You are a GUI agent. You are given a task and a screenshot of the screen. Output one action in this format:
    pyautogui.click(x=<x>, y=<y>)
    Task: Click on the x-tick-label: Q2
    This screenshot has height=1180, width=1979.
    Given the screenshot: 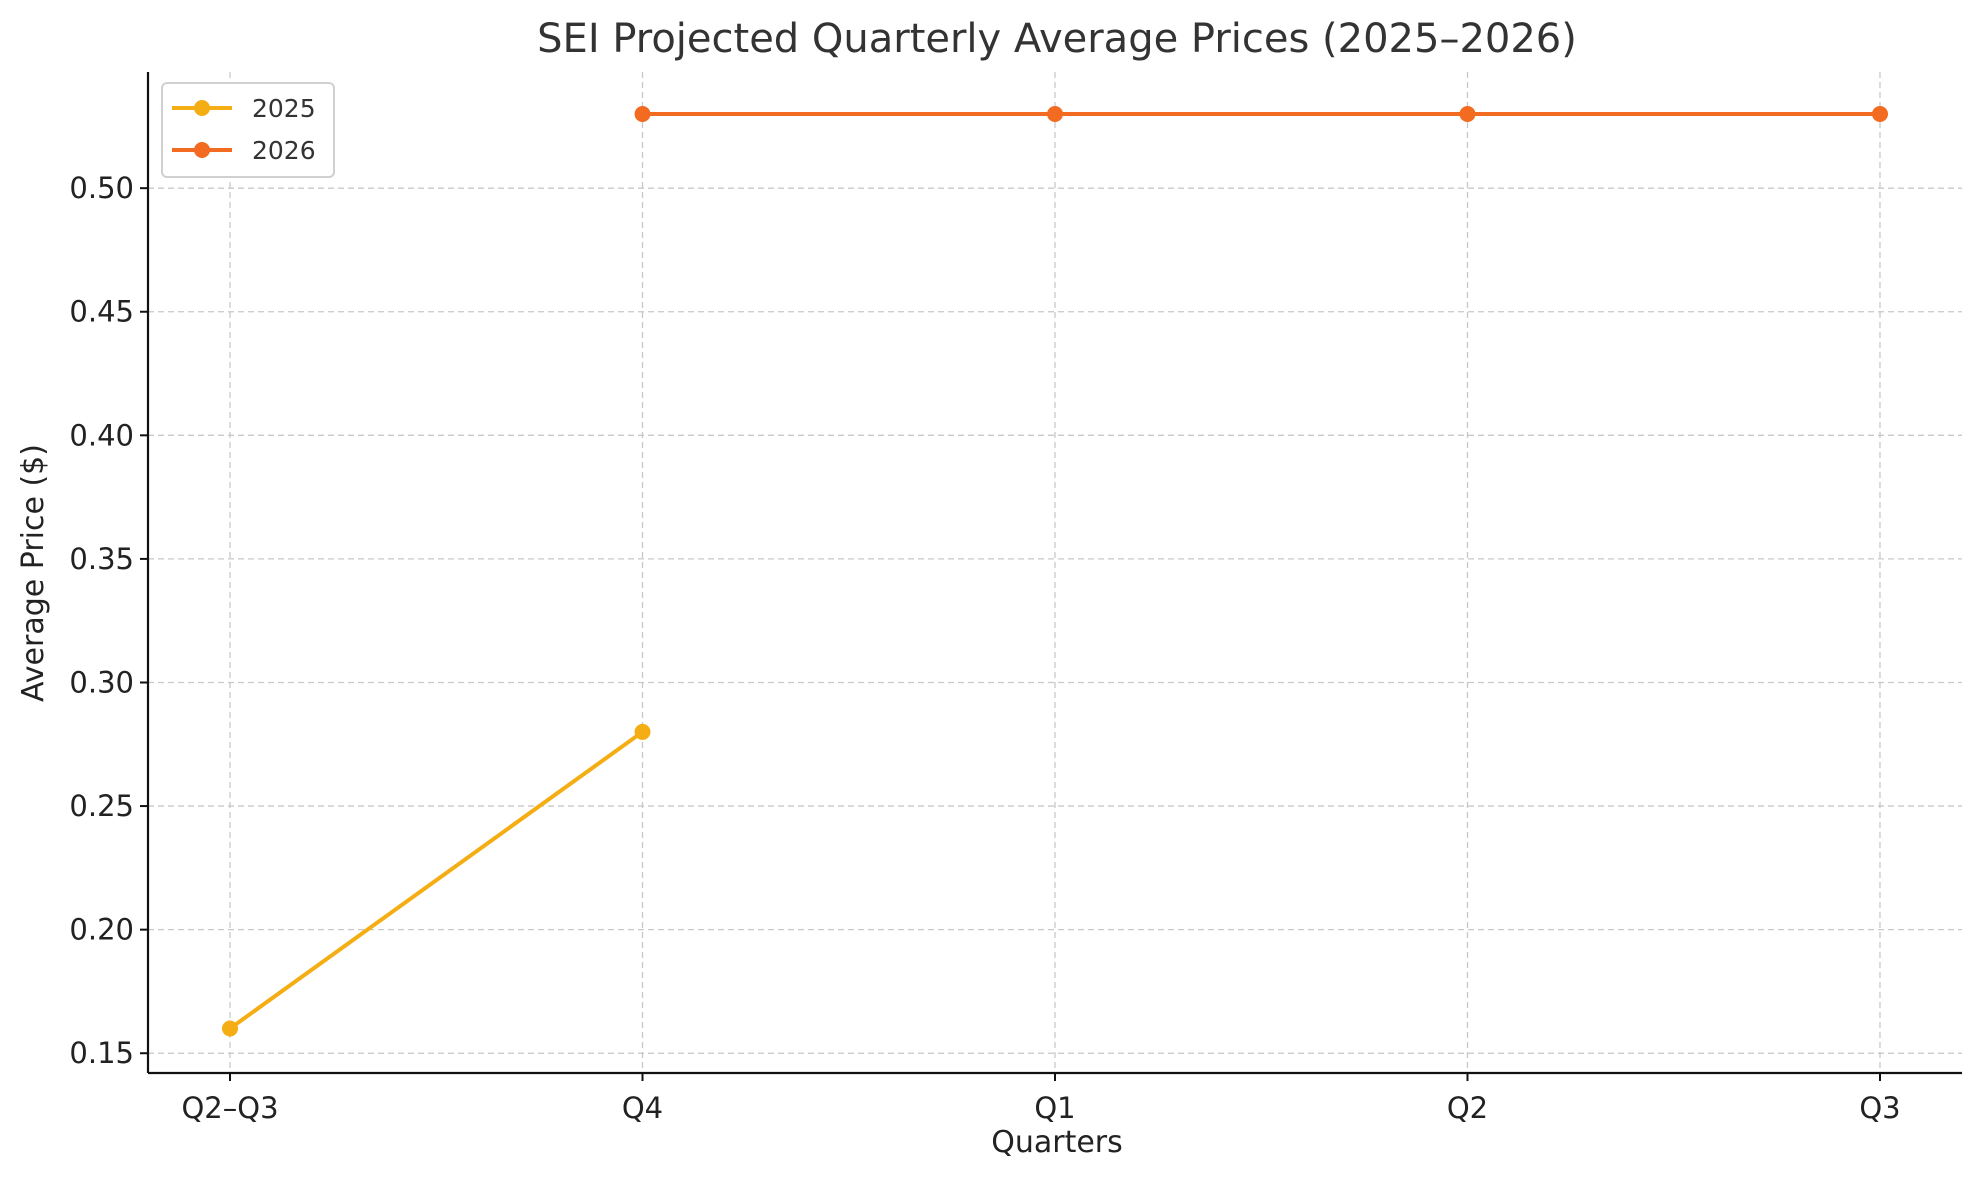 What is the action you would take?
    pyautogui.click(x=1467, y=1108)
    